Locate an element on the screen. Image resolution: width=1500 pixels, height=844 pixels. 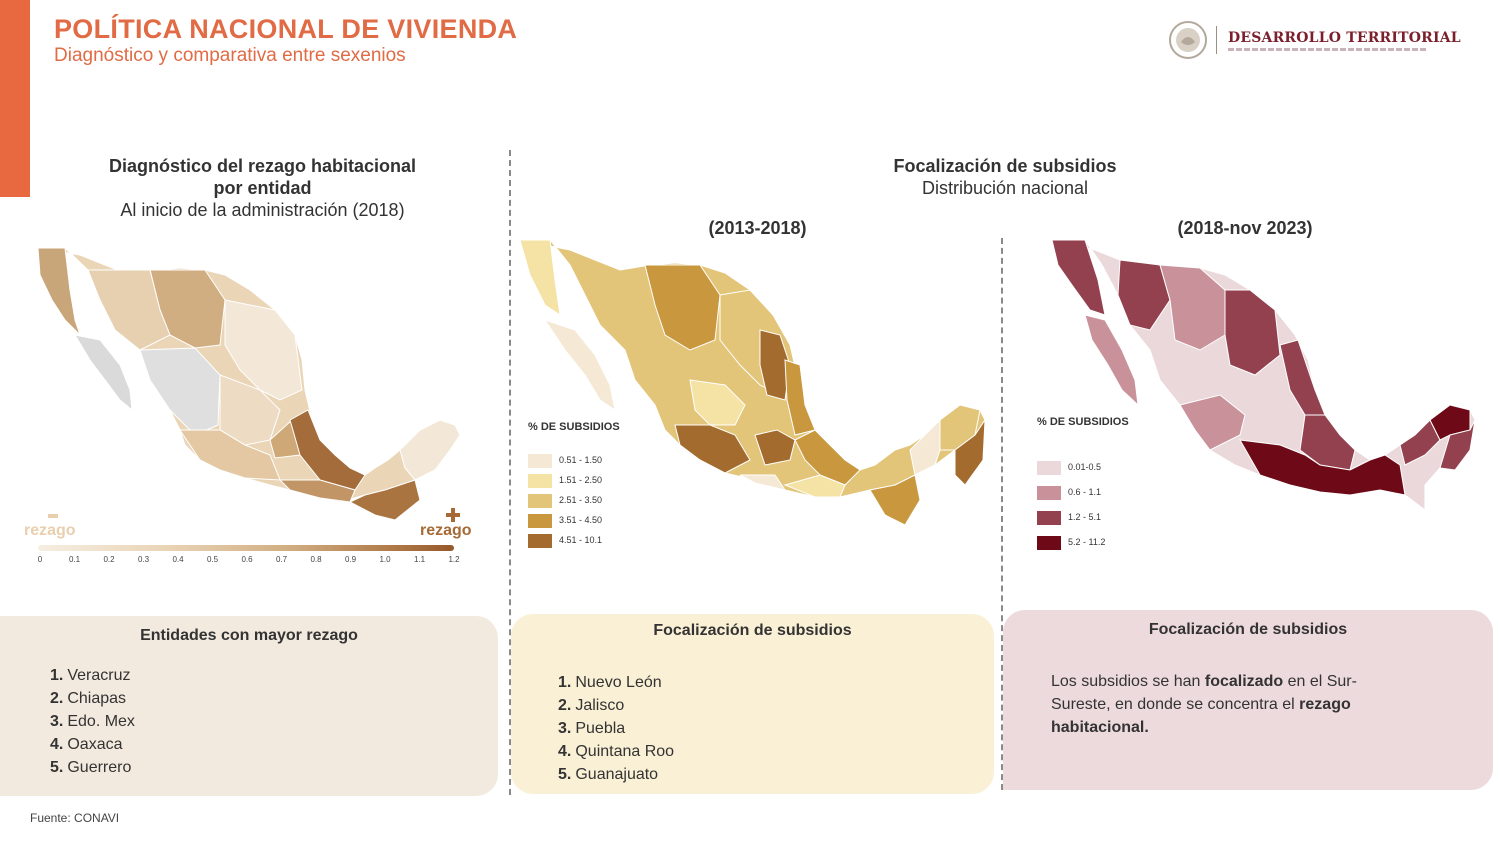
rezago-state-name: Guerrero is located at coordinates (99, 767).